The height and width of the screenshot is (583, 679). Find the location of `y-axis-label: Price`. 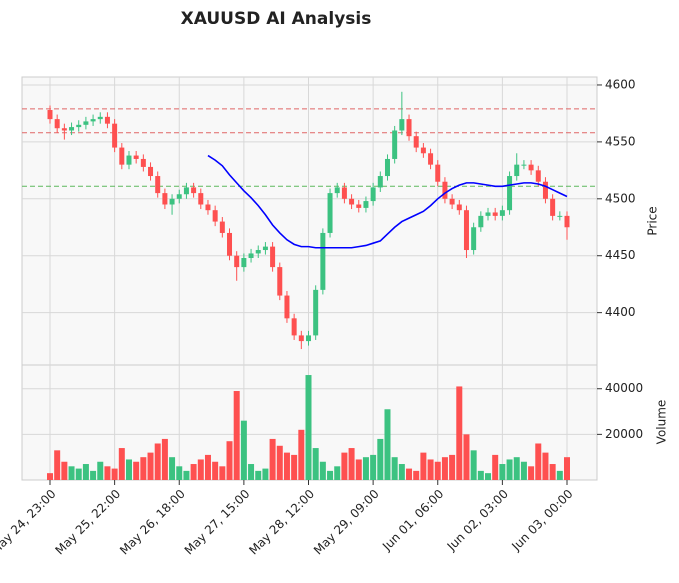

y-axis-label: Price is located at coordinates (653, 220).